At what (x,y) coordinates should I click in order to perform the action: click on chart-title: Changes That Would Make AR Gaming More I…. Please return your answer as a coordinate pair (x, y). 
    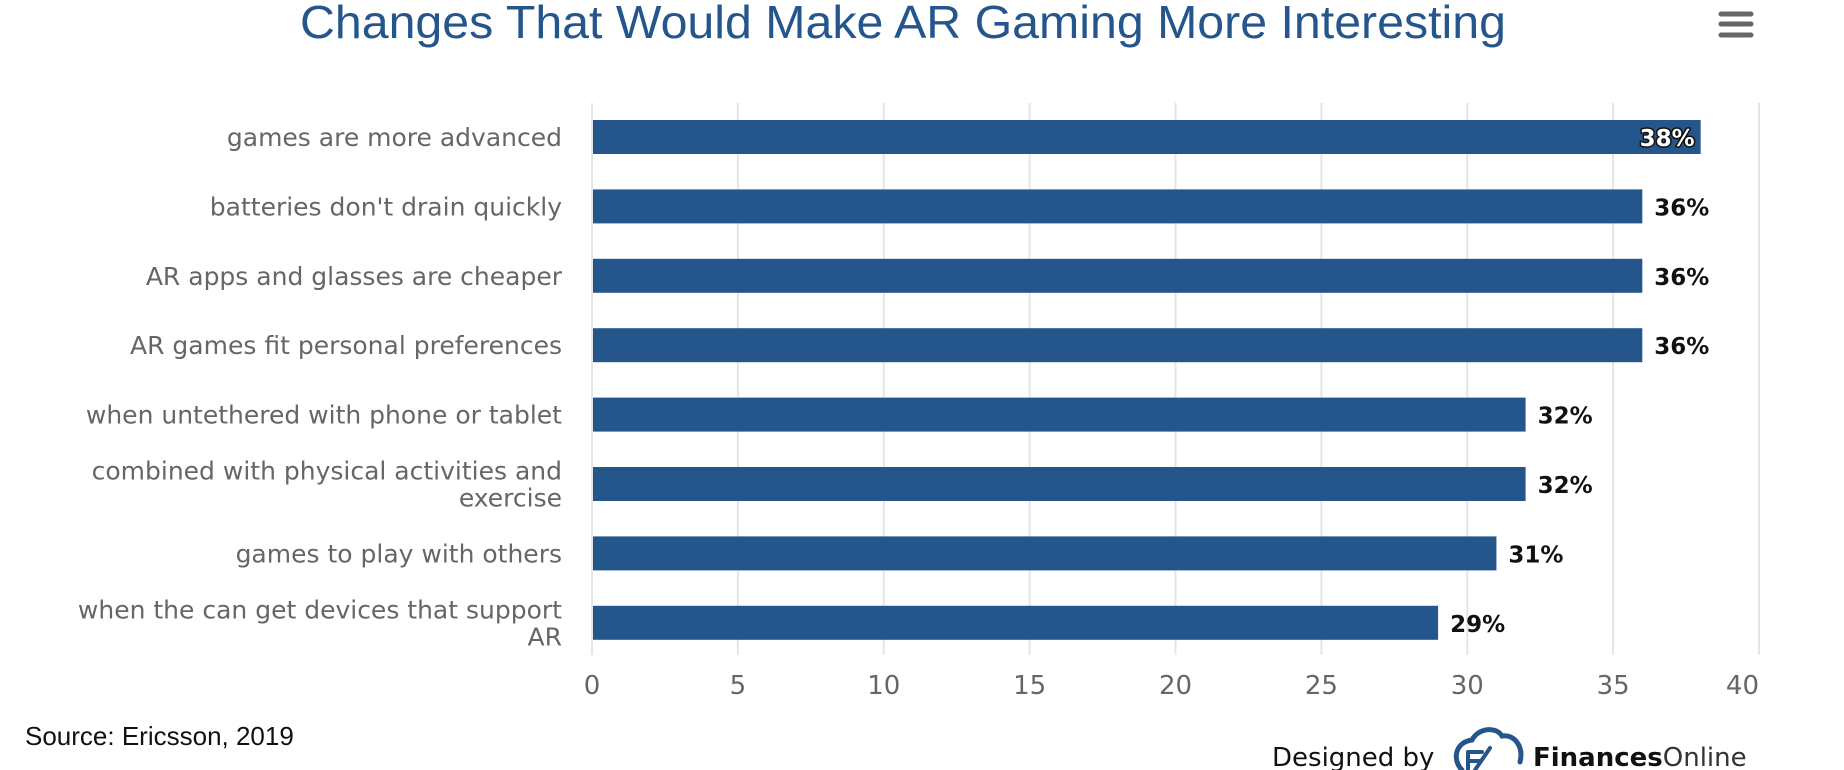
    Looking at the image, I should click on (903, 24).